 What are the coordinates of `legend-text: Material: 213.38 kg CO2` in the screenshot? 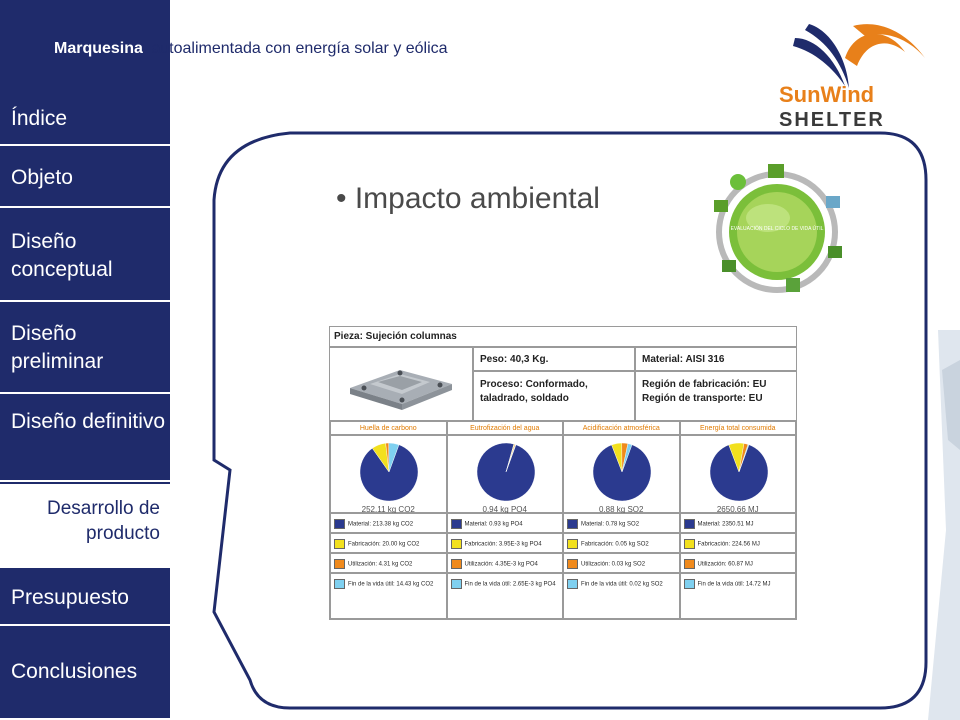 It's located at (381, 524).